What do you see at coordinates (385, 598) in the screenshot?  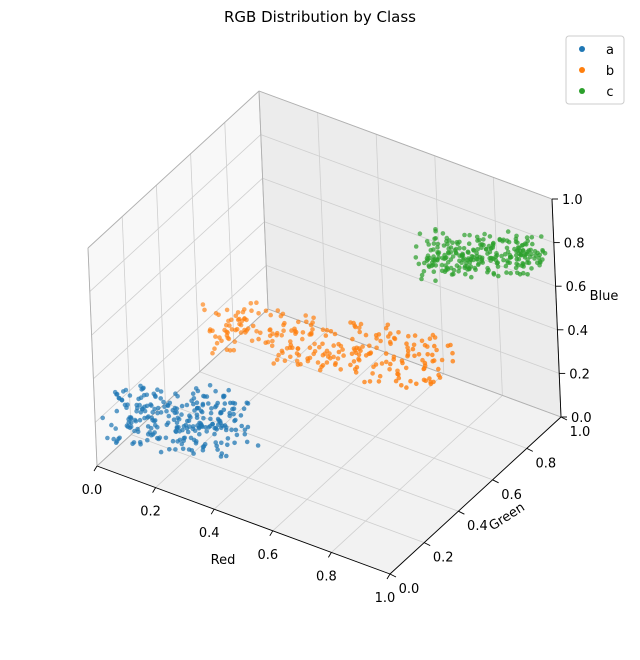 I see `x-tick-label: 1.0` at bounding box center [385, 598].